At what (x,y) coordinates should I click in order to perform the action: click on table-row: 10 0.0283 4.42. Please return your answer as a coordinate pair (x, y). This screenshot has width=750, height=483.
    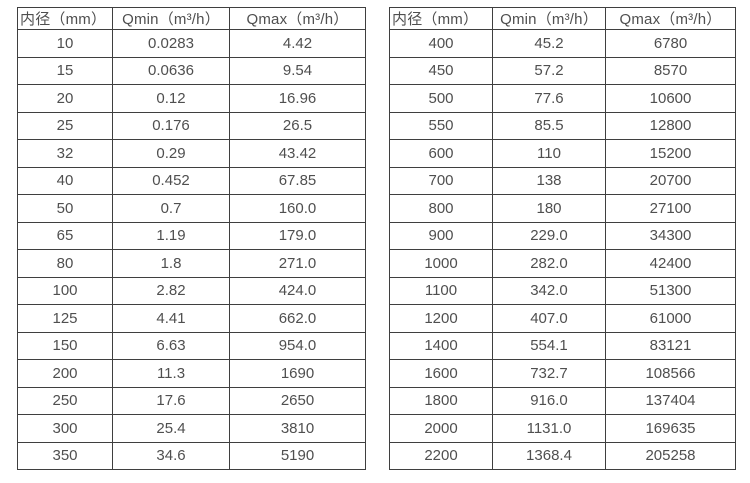
    Looking at the image, I should click on (191, 43).